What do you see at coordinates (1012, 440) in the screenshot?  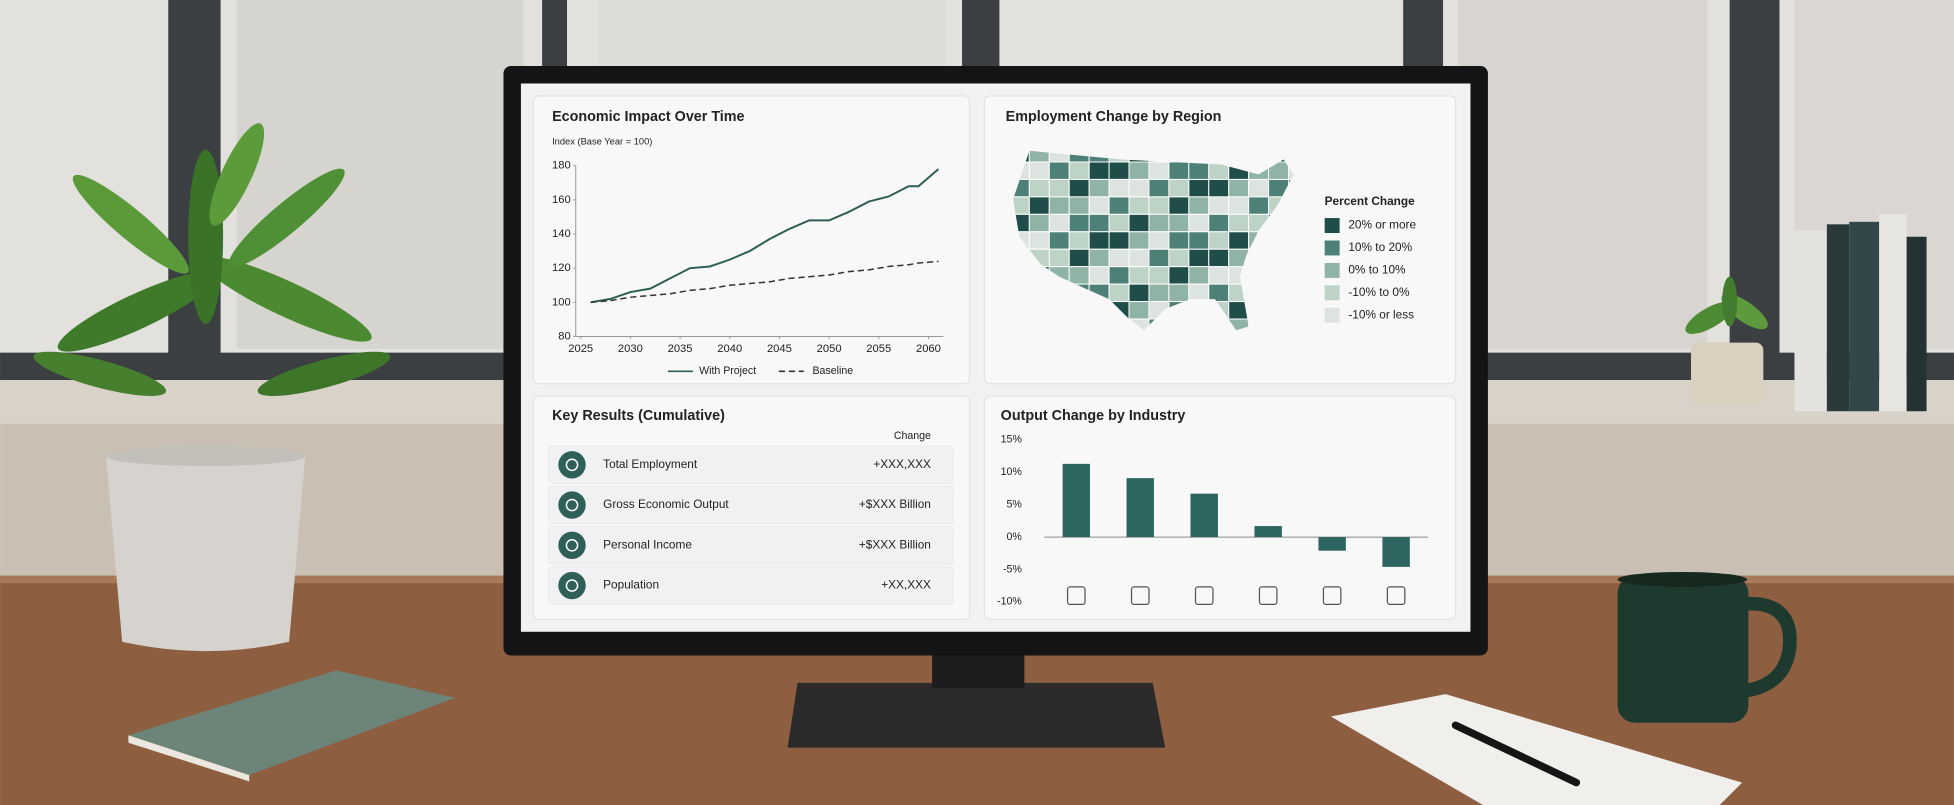 I see `y-tick-label: 15%` at bounding box center [1012, 440].